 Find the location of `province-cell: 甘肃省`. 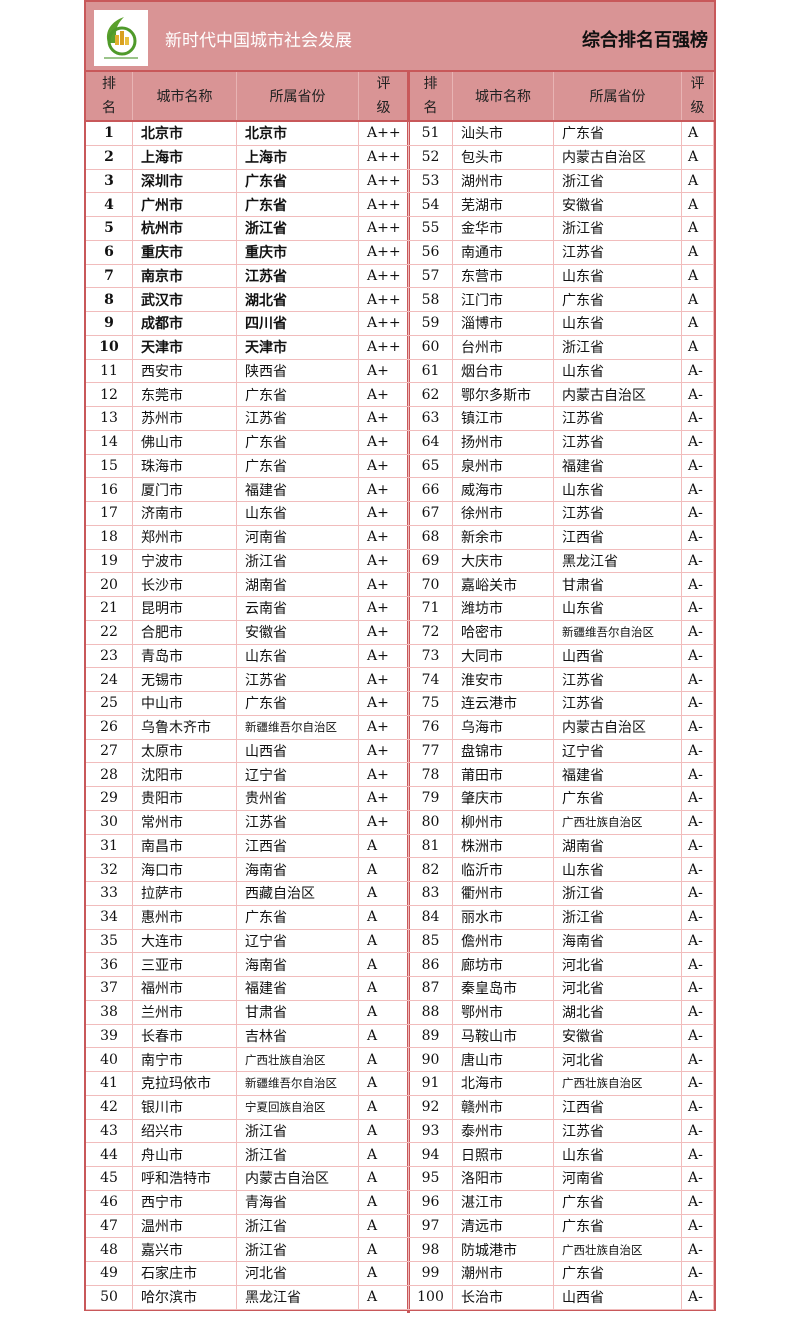

province-cell: 甘肃省 is located at coordinates (618, 584).